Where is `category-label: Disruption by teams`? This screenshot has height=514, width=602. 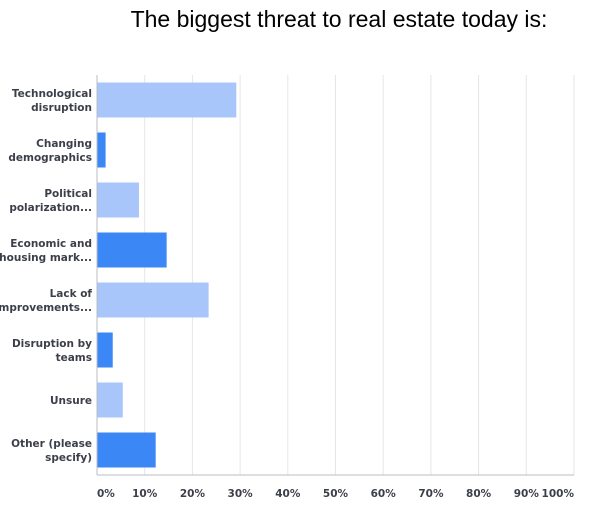
category-label: Disruption by teams is located at coordinates (52, 351).